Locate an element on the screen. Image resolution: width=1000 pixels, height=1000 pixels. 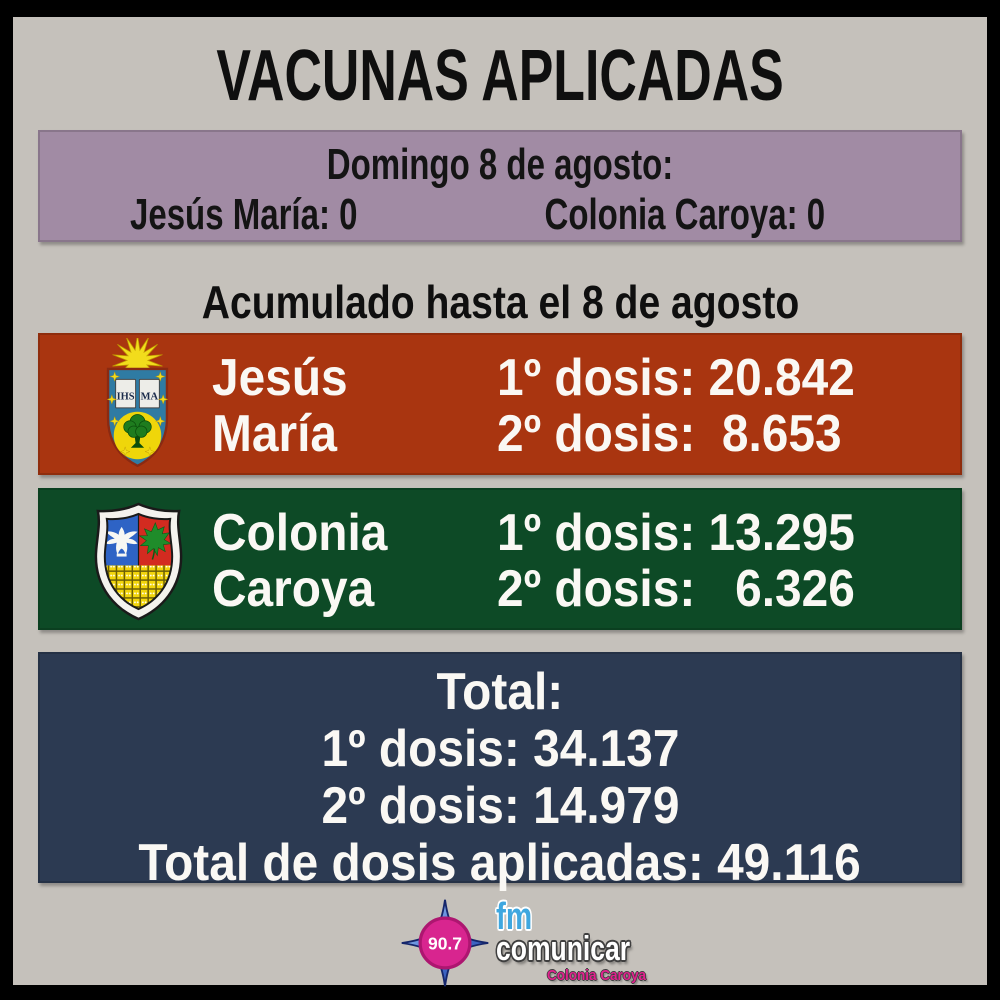
svg-text: IHS is located at coordinates (126, 396).